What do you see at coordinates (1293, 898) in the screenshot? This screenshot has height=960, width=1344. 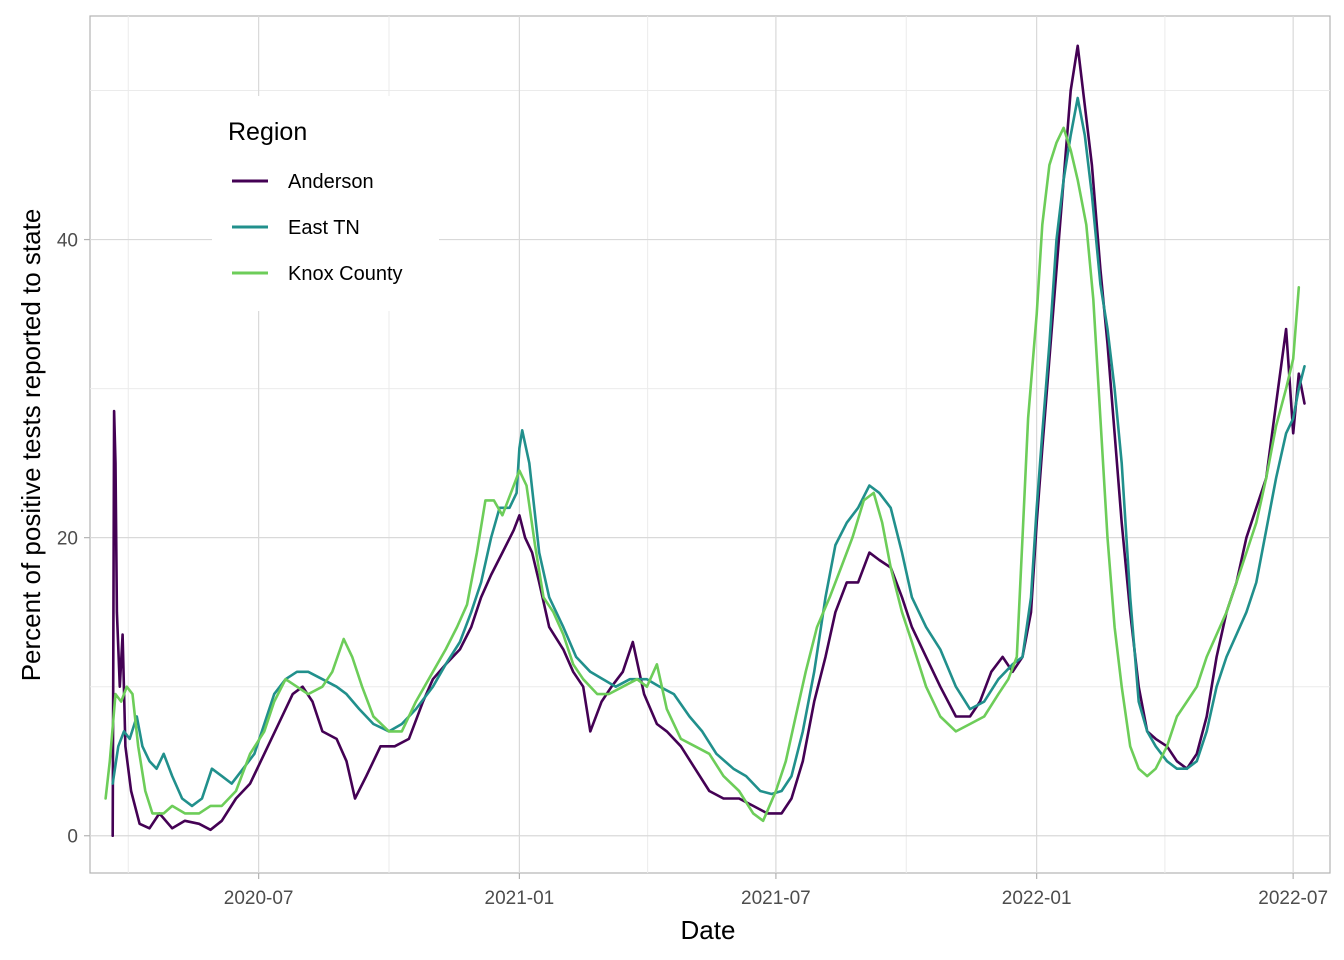 I see `x-tick-label: 2022-07` at bounding box center [1293, 898].